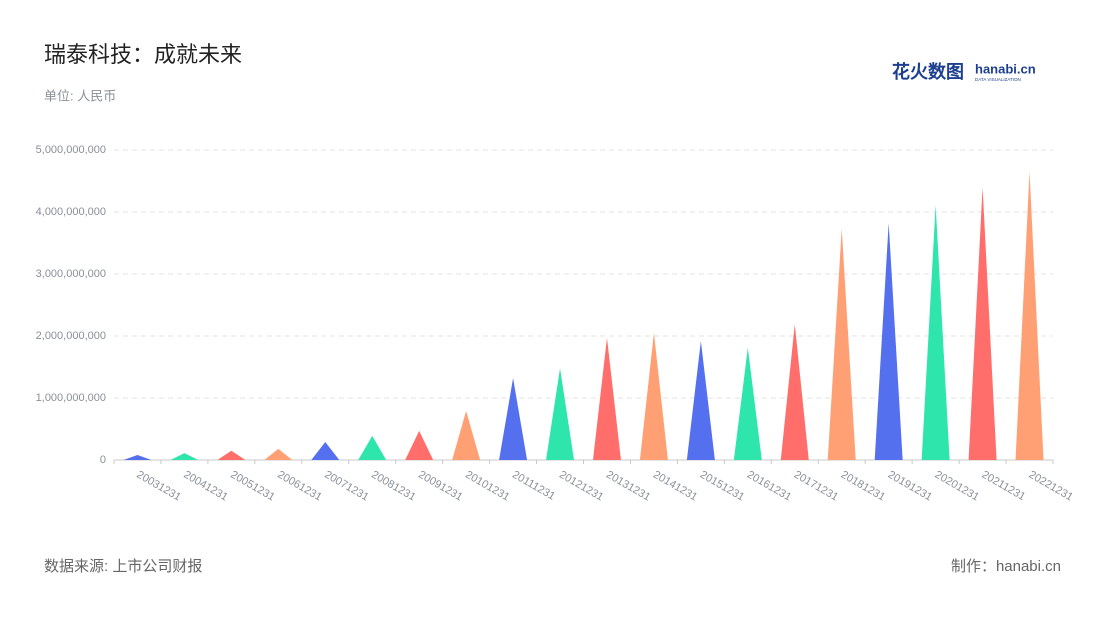 This screenshot has height=620, width=1100. What do you see at coordinates (71, 212) in the screenshot?
I see `y-tick-label: 4,000,000,000` at bounding box center [71, 212].